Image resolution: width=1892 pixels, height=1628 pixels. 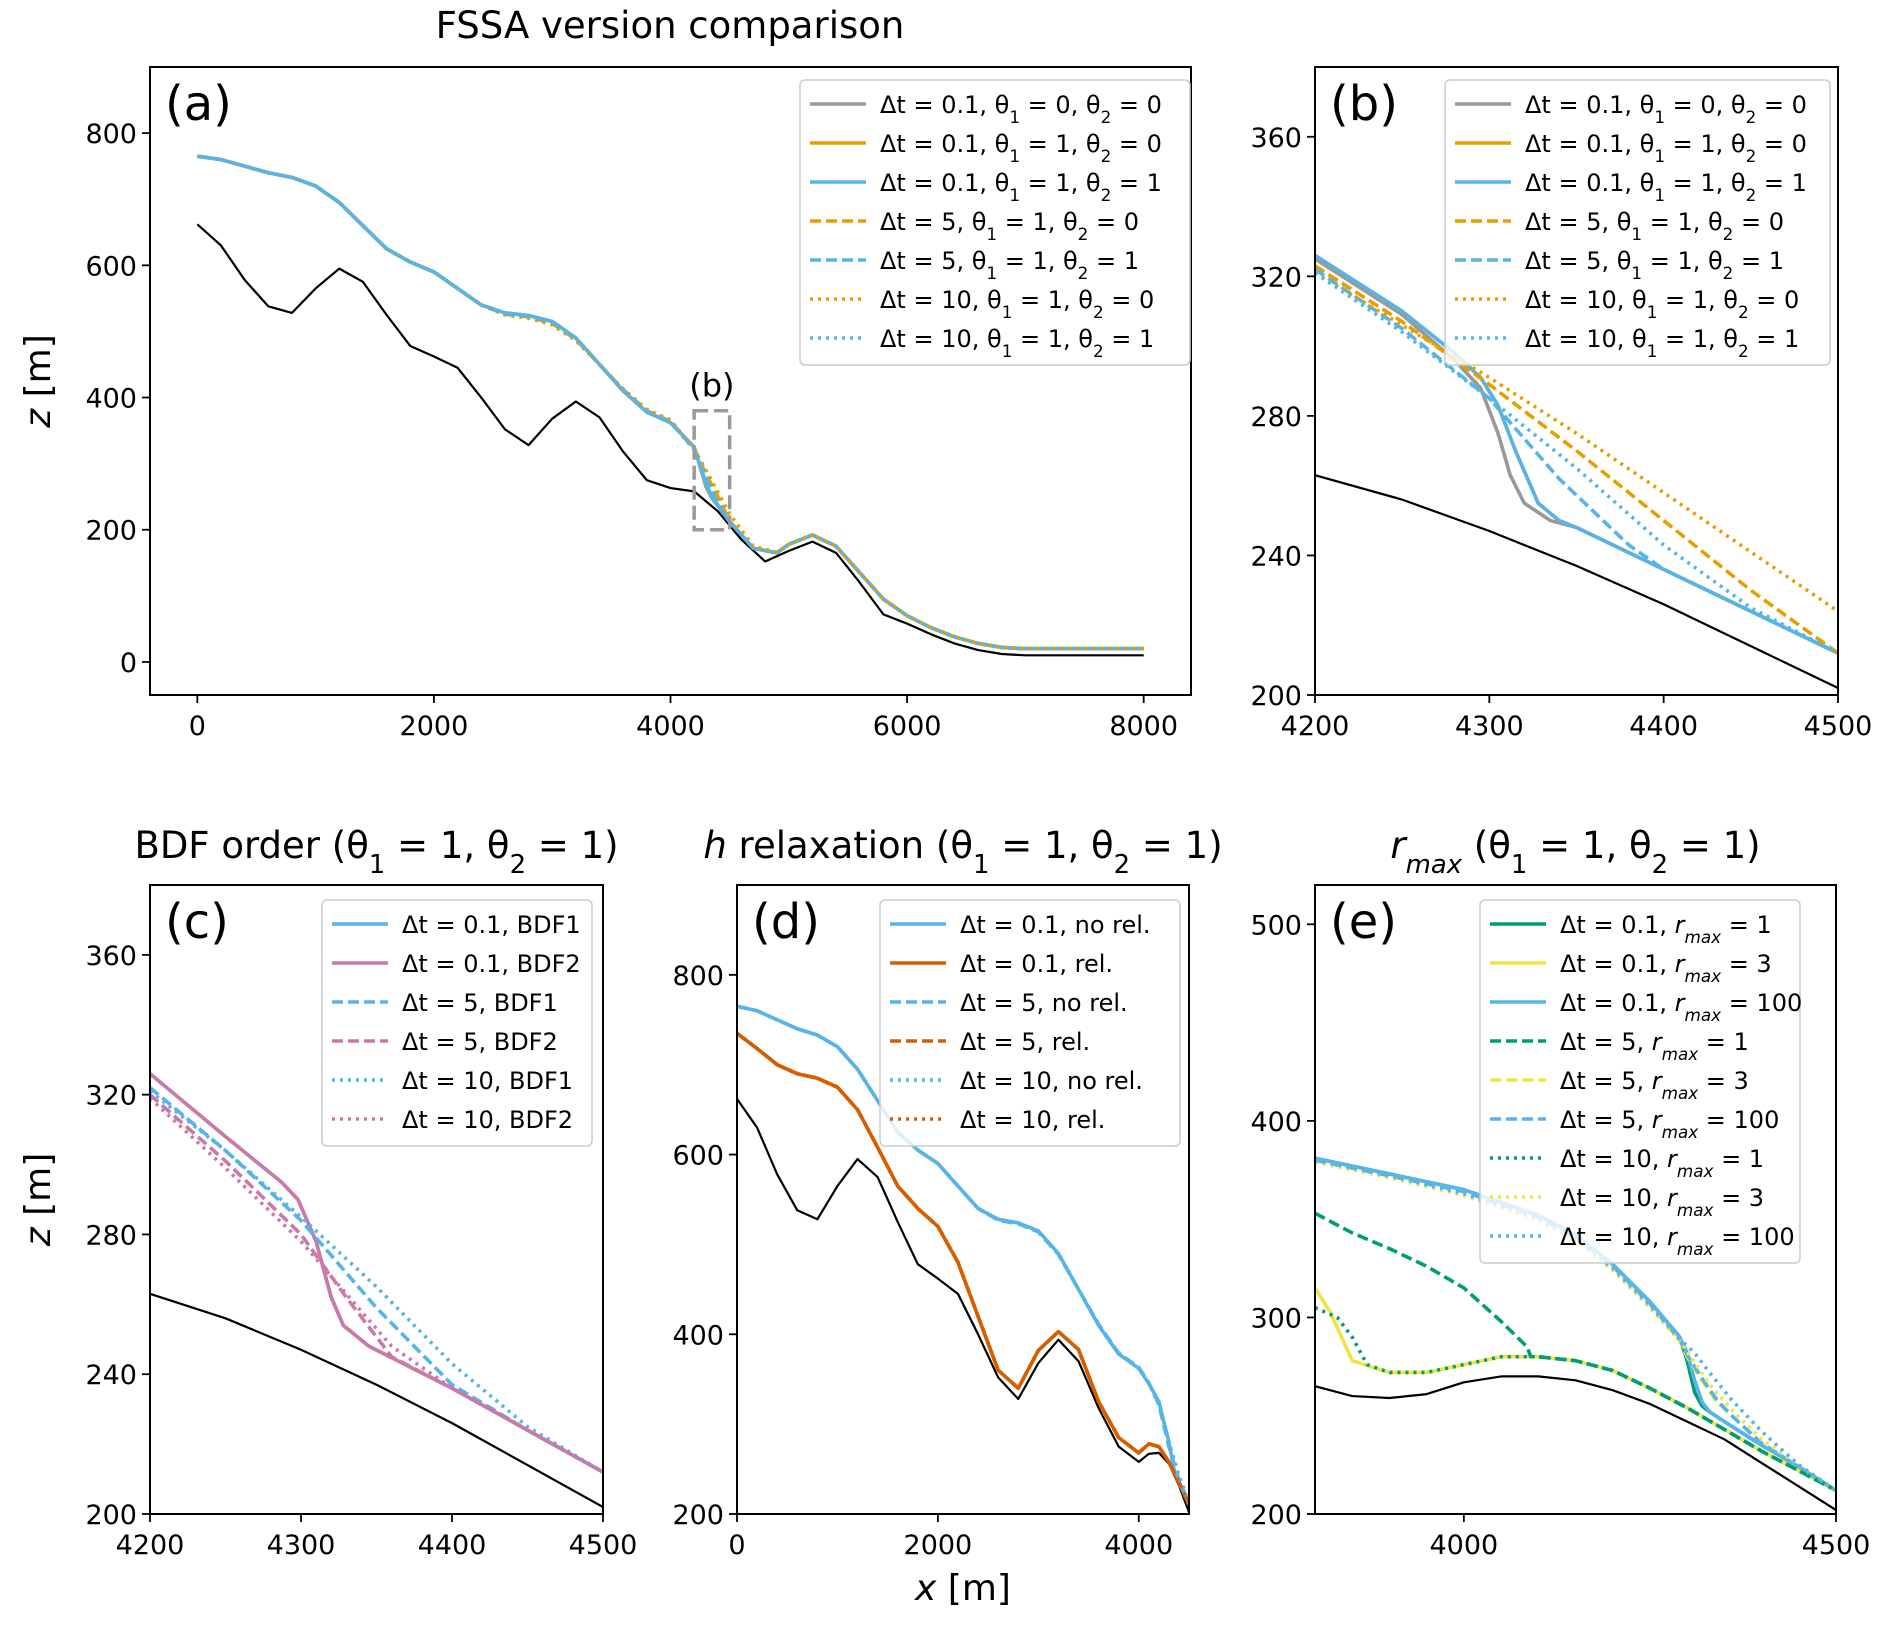 I want to click on y-tick-label: 500, so click(x=1276, y=925).